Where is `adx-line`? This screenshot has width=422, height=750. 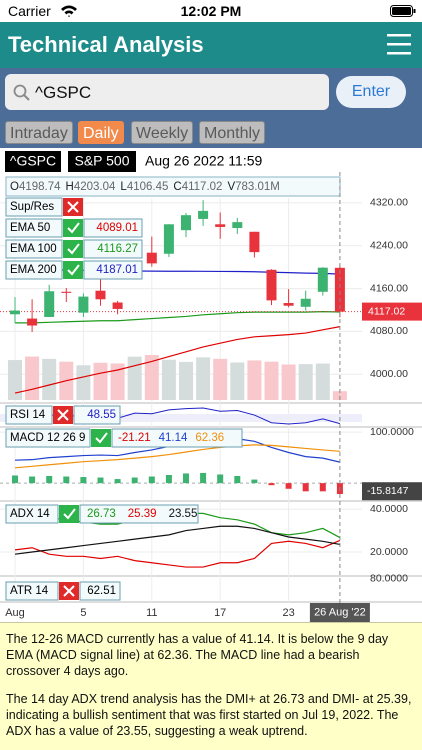 adx-line is located at coordinates (177, 553).